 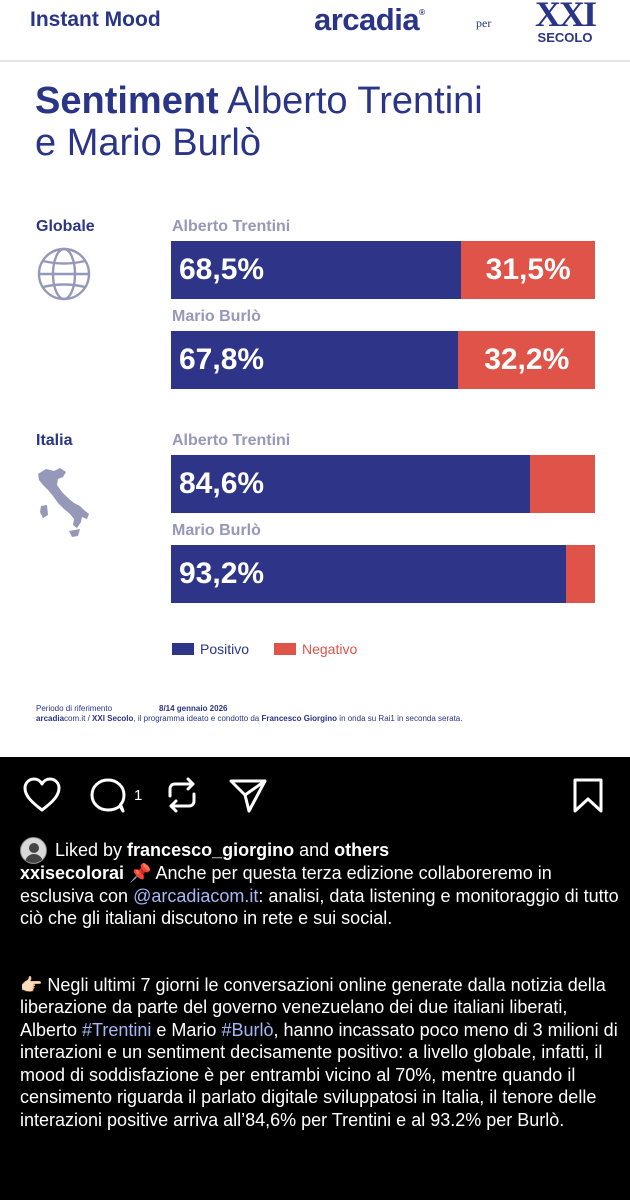 What do you see at coordinates (222, 269) in the screenshot?
I see `positive-value-label: 68,5%` at bounding box center [222, 269].